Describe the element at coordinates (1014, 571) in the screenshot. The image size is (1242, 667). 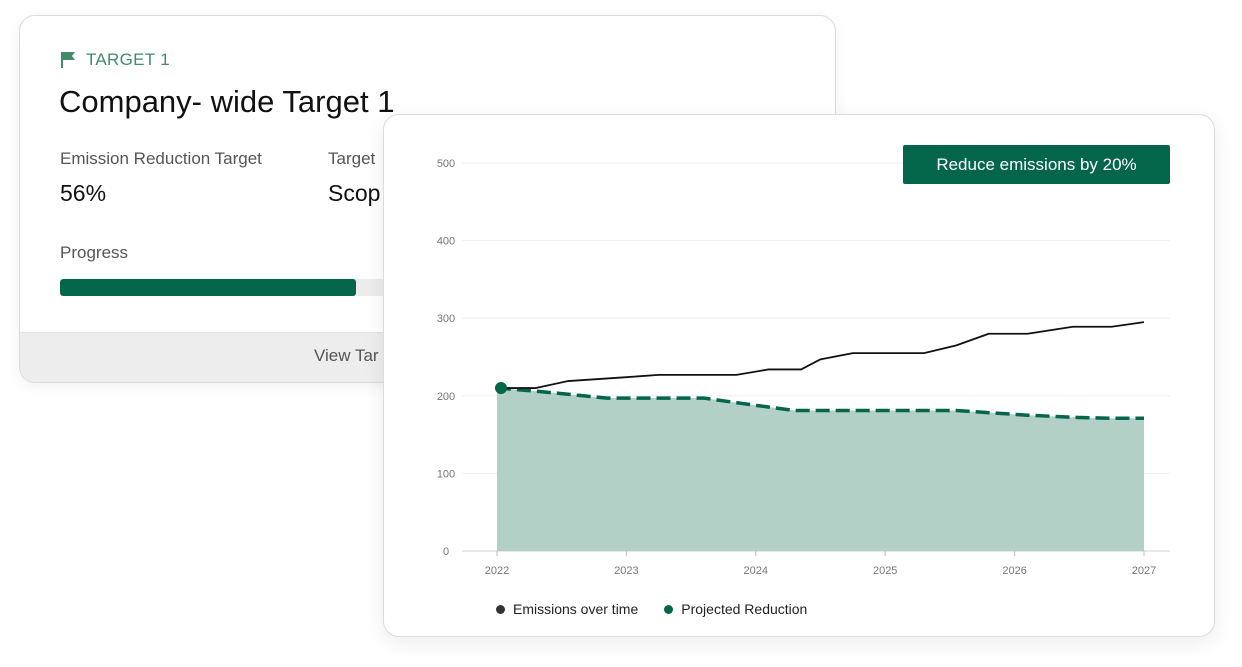
I see `x-tick-label: 2026` at that location.